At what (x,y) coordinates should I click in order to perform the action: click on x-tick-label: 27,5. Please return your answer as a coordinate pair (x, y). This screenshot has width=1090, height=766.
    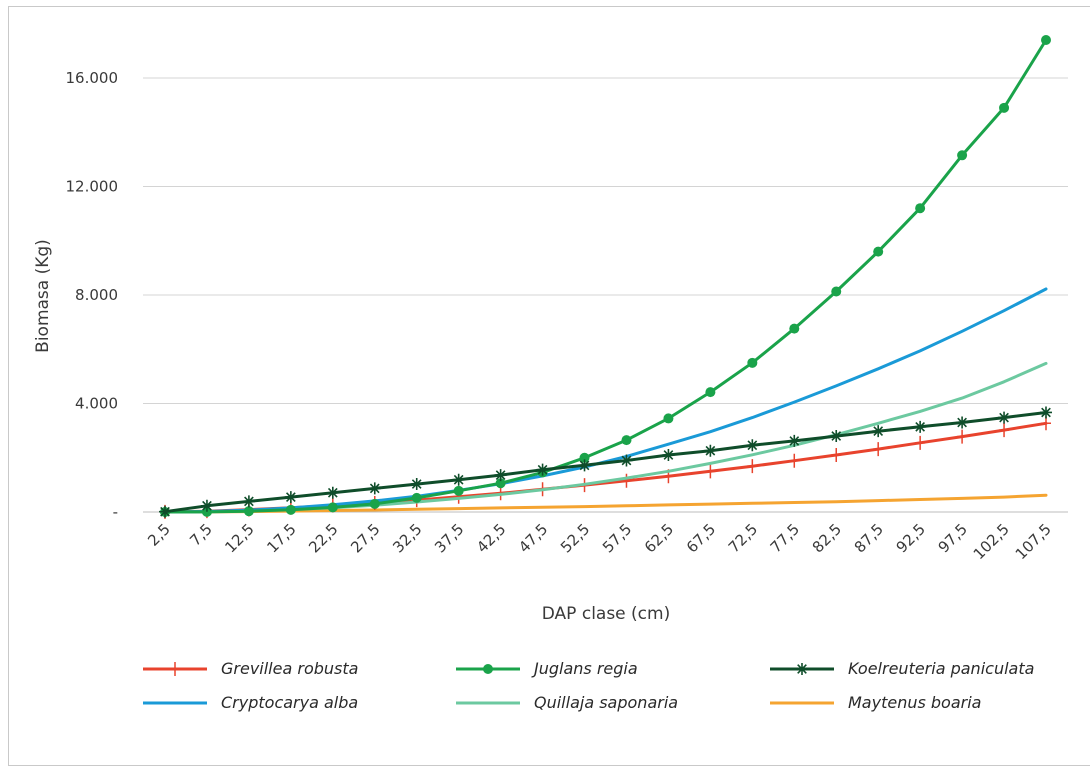
    Looking at the image, I should click on (365, 538).